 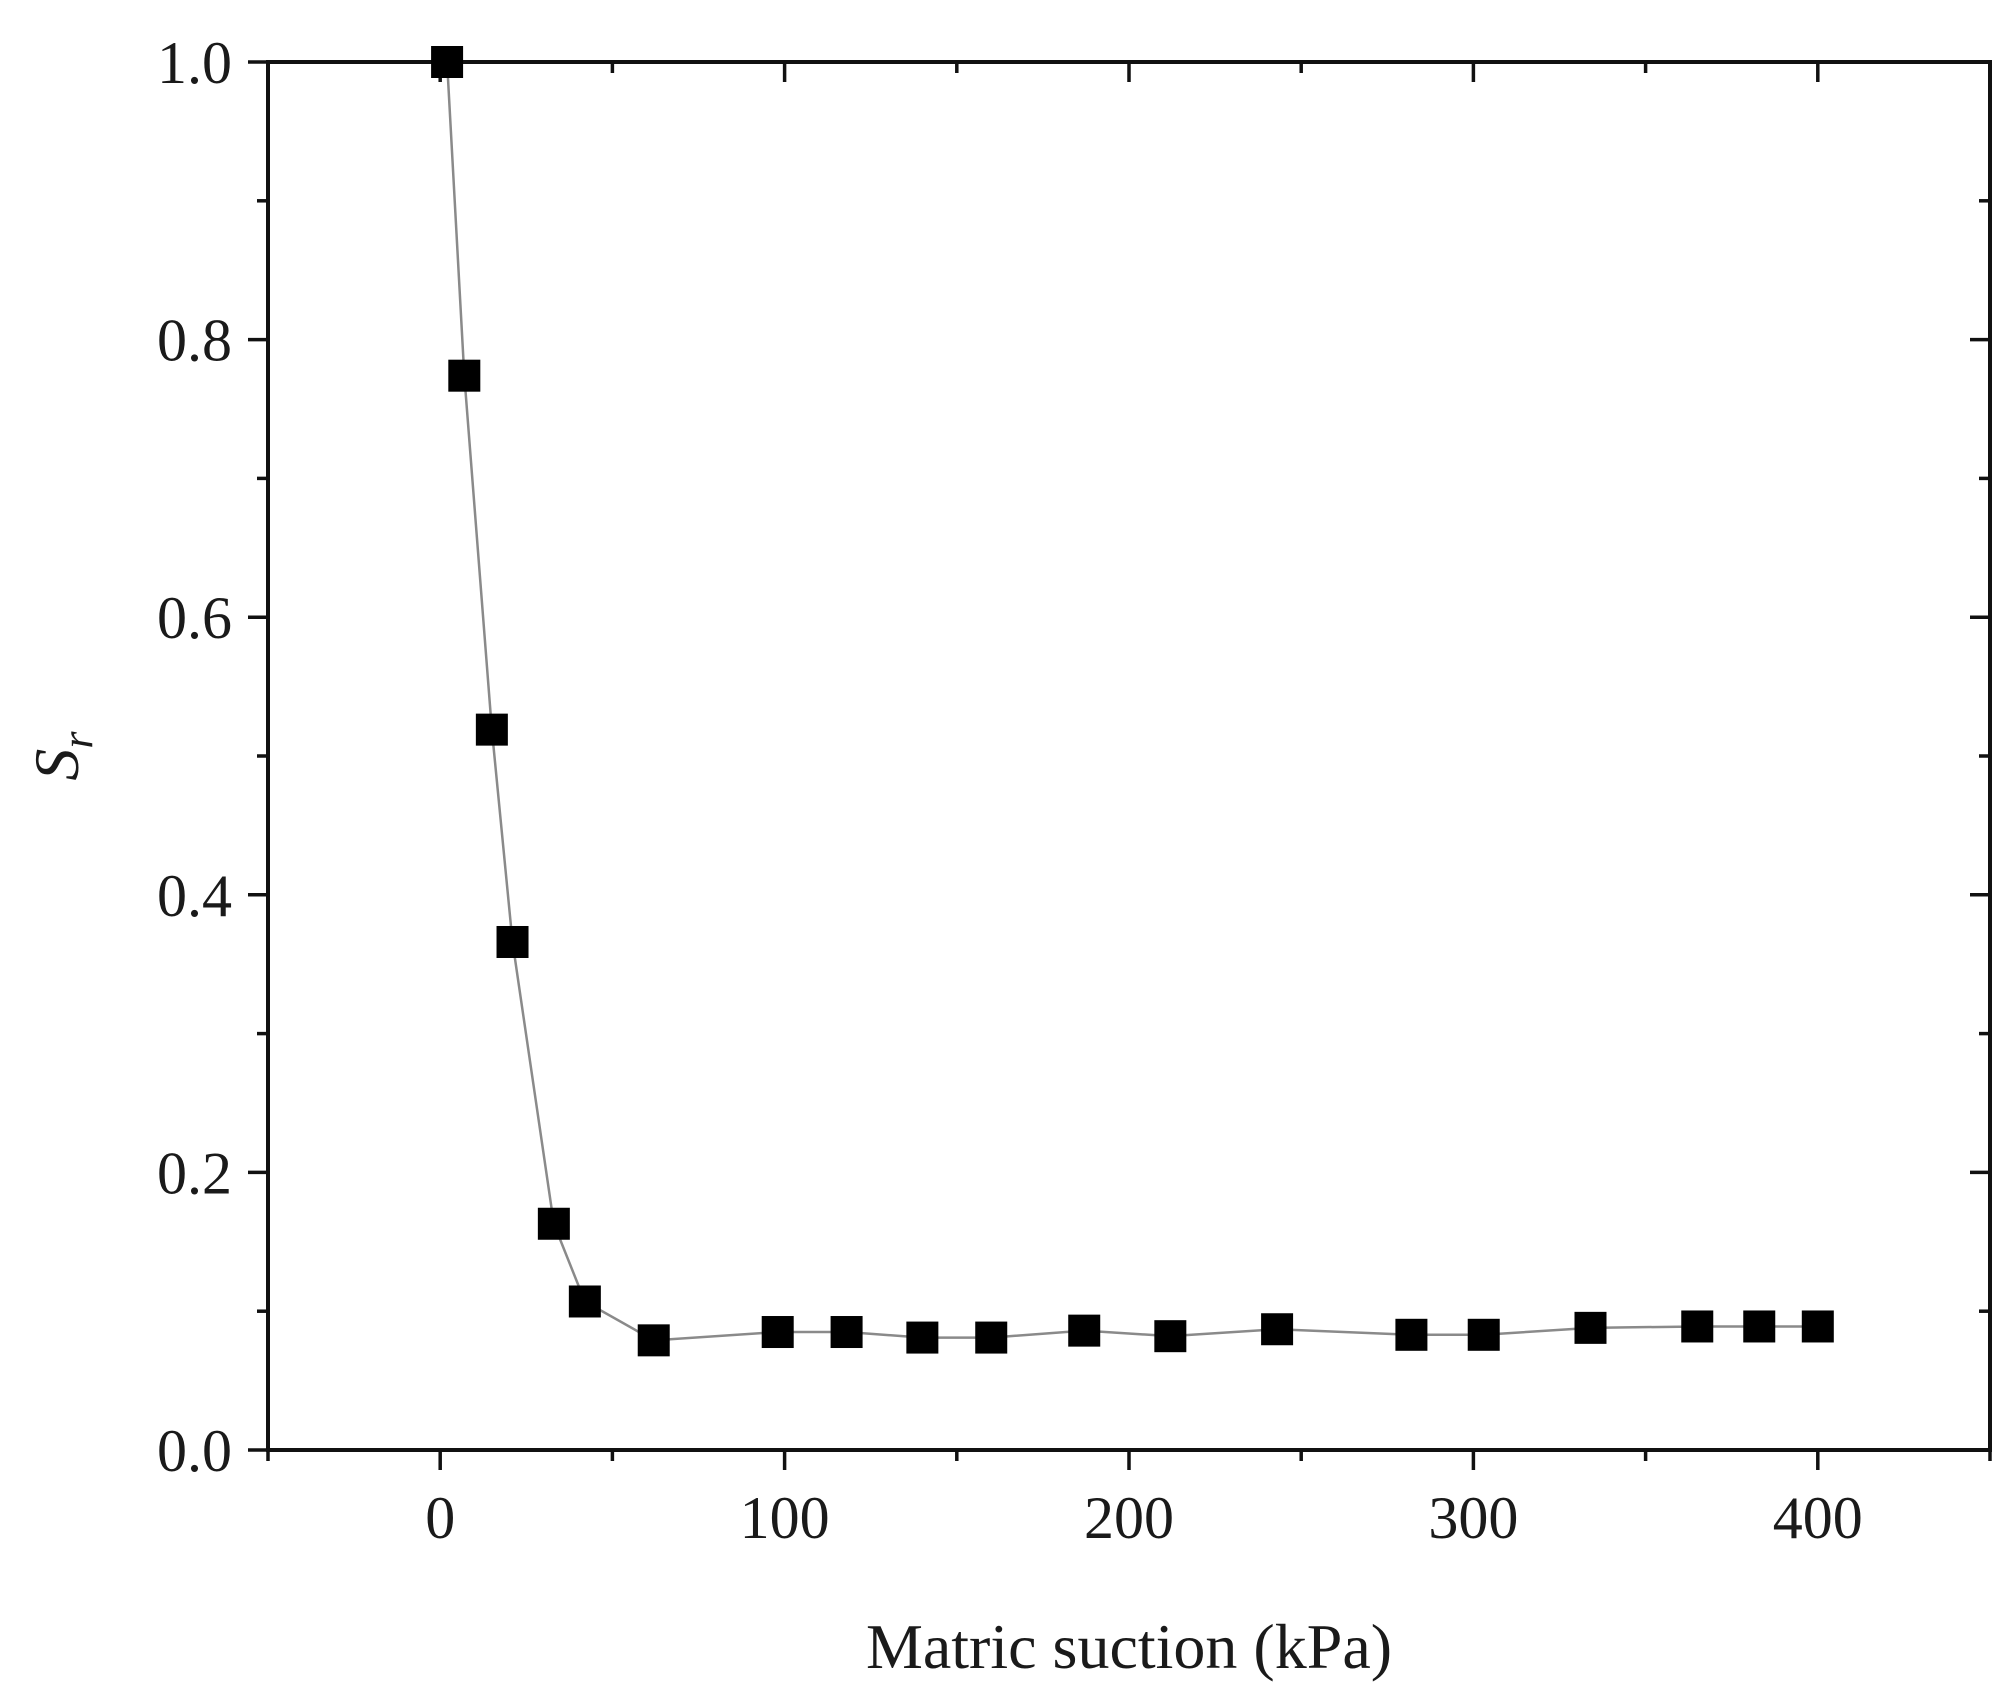 What do you see at coordinates (1473, 1518) in the screenshot?
I see `x-tick-label: 300` at bounding box center [1473, 1518].